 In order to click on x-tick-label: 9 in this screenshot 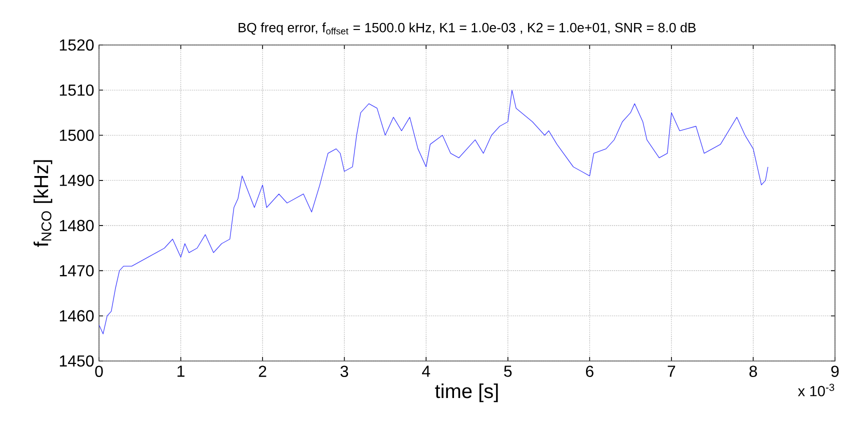, I will do `click(835, 372)`.